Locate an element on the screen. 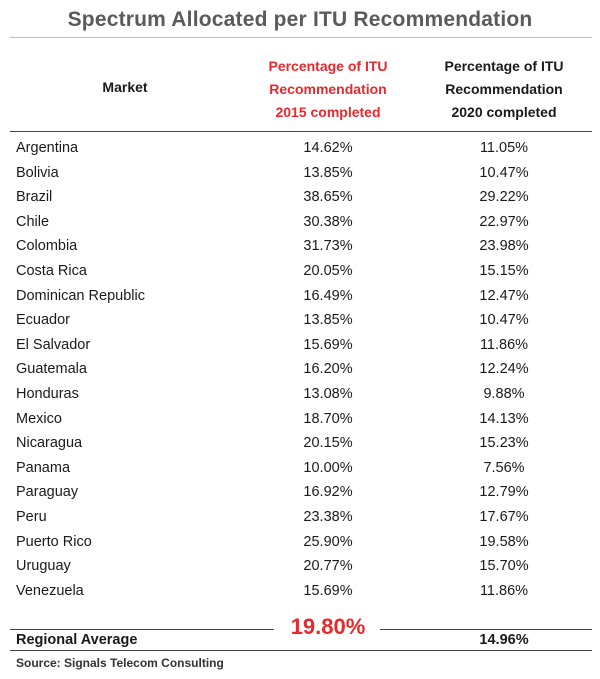 This screenshot has width=600, height=679. value-2020-cell: 23.98% is located at coordinates (504, 246).